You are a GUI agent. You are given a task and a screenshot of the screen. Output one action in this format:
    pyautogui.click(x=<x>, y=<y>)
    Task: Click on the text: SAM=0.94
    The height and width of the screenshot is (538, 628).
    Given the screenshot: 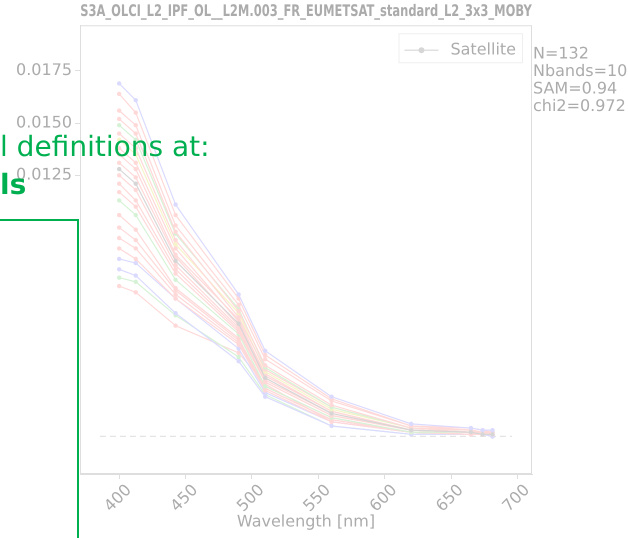 What is the action you would take?
    pyautogui.click(x=575, y=88)
    